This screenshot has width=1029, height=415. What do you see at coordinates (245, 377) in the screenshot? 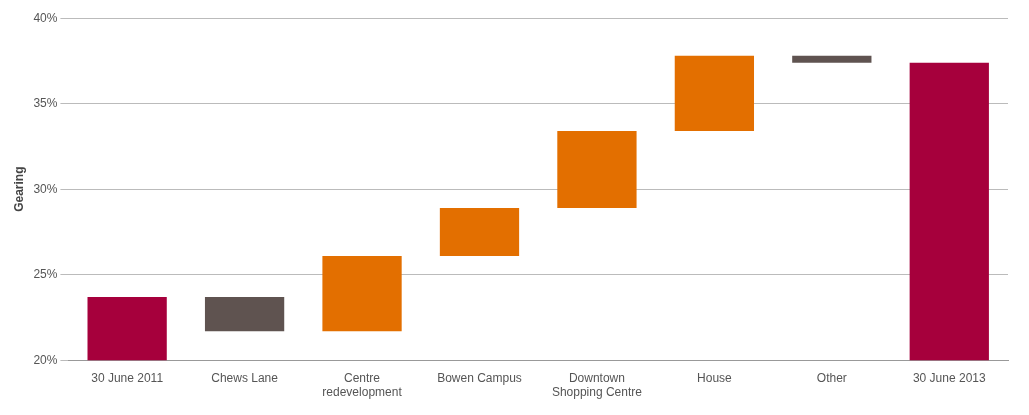
I see `x-tick-label: Chews Lane` at bounding box center [245, 377].